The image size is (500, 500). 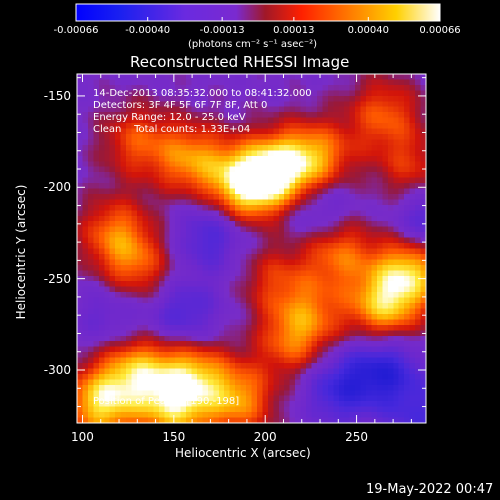 What do you see at coordinates (430, 489) in the screenshot?
I see `timestamp: 19-May-2022 00:47` at bounding box center [430, 489].